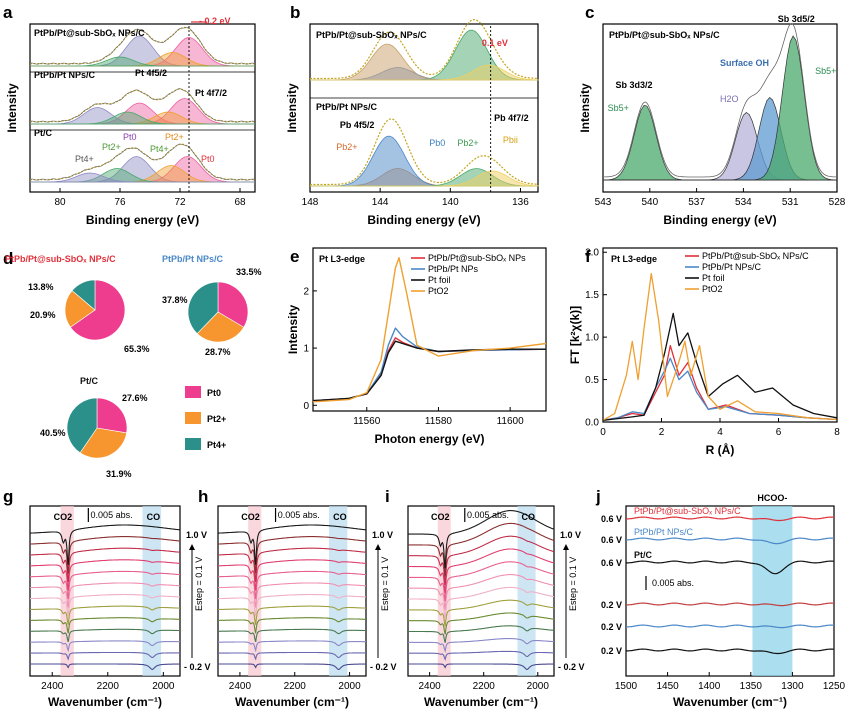 The height and width of the screenshot is (720, 857). I want to click on x-tick-label: 4, so click(720, 432).